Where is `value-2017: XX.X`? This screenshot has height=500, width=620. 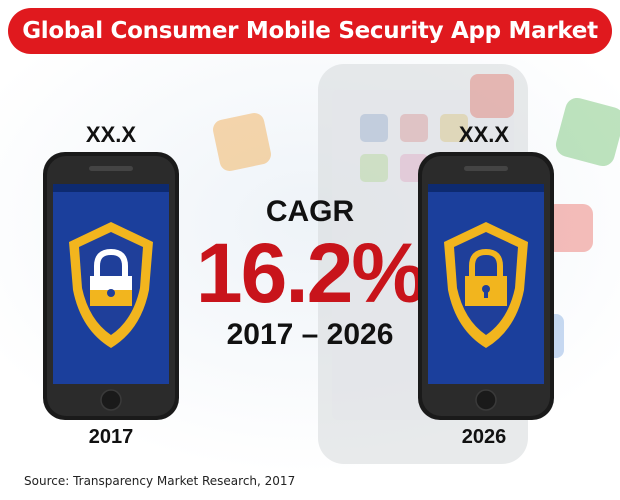 value-2017: XX.X is located at coordinates (111, 134).